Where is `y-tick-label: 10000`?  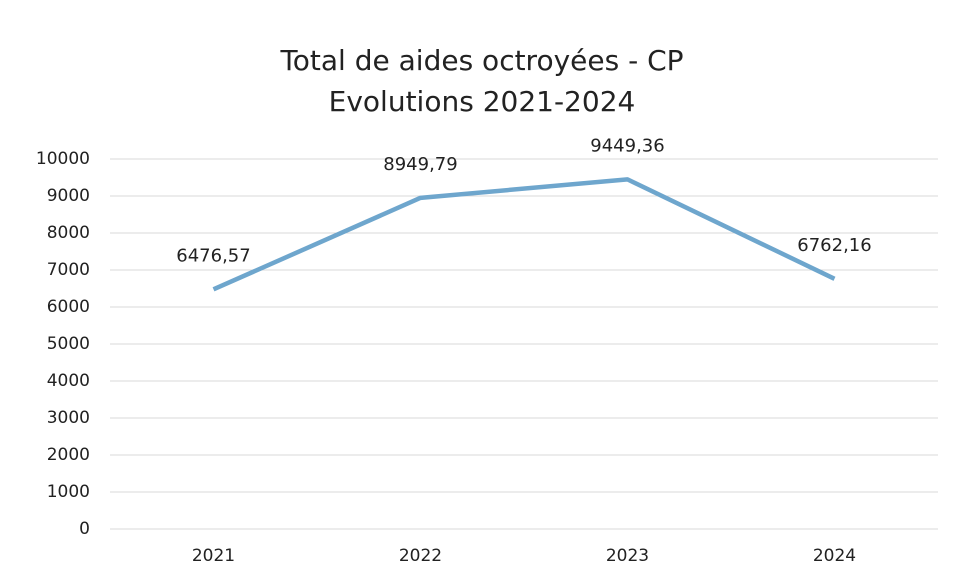 y-tick-label: 10000 is located at coordinates (63, 159).